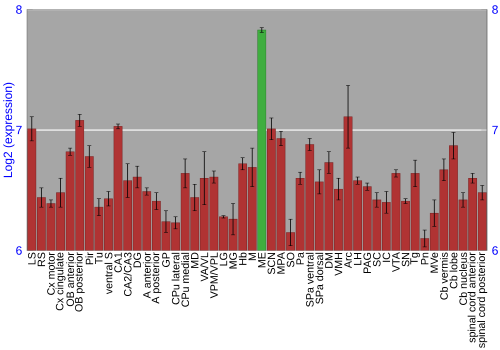 This screenshot has height=350, width=500. What do you see at coordinates (8, 130) in the screenshot?
I see `y-axis-title: Log2 (expression)` at bounding box center [8, 130].